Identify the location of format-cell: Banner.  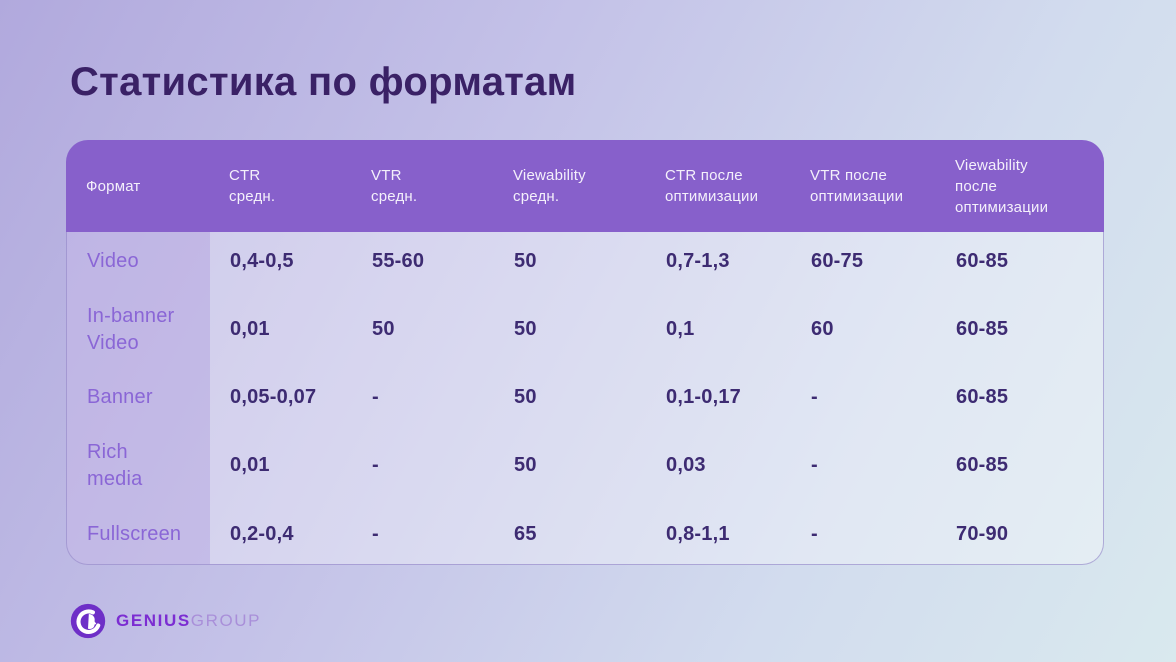
(138, 397).